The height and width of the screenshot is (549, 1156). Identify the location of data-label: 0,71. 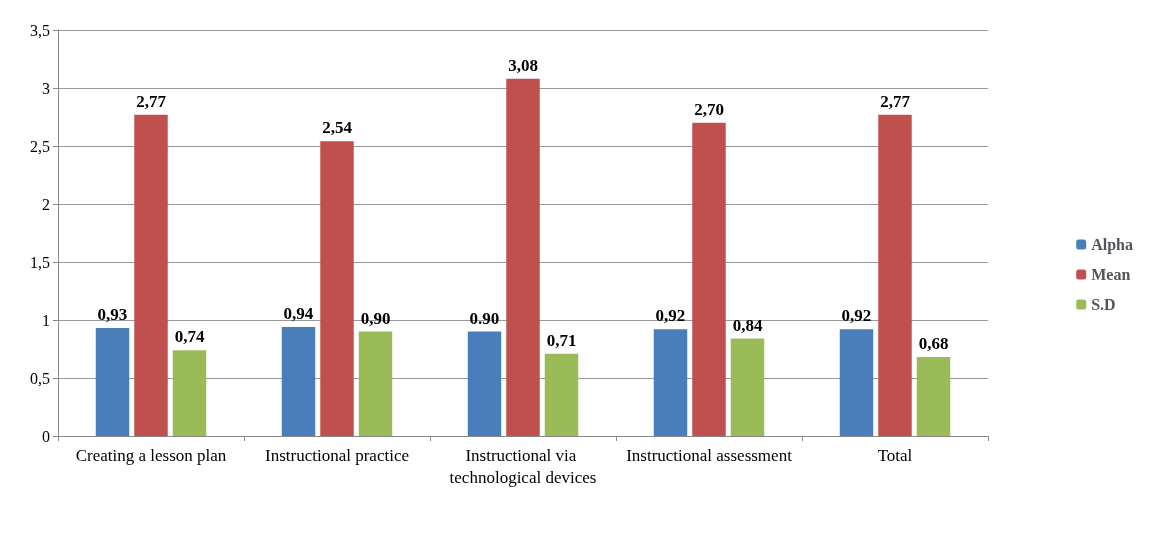
(561, 340).